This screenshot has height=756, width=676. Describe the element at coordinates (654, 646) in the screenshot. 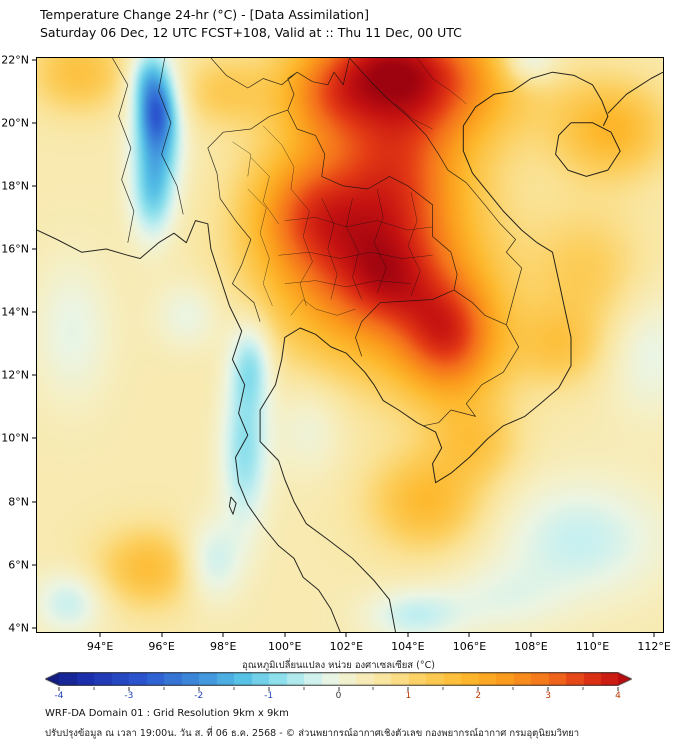

I see `x-tick-label: 112°E` at that location.